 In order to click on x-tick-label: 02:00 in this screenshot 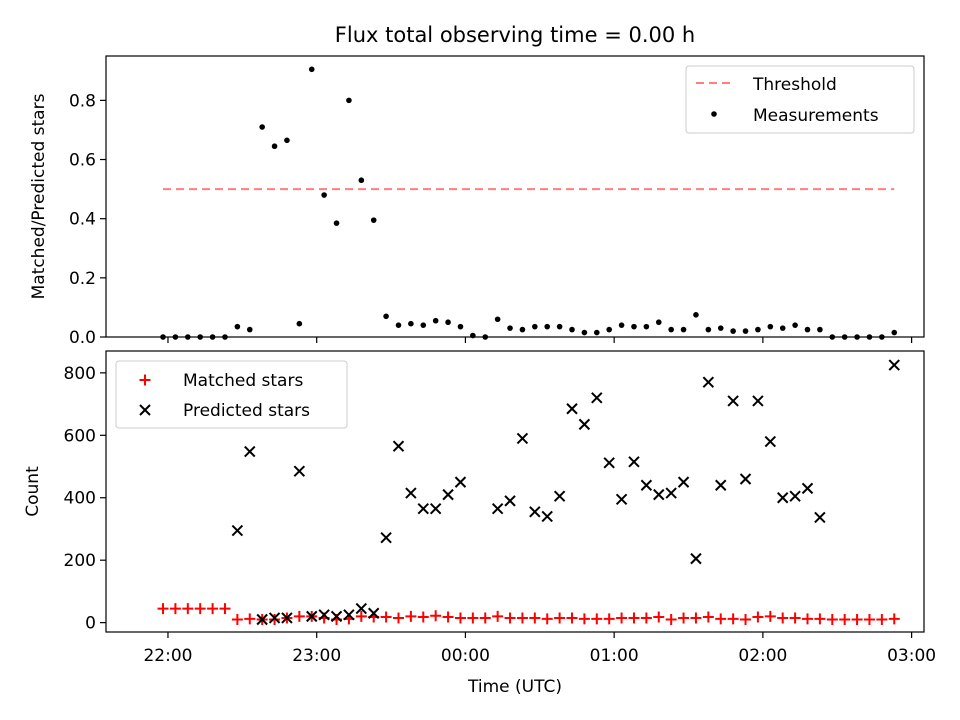, I will do `click(762, 656)`.